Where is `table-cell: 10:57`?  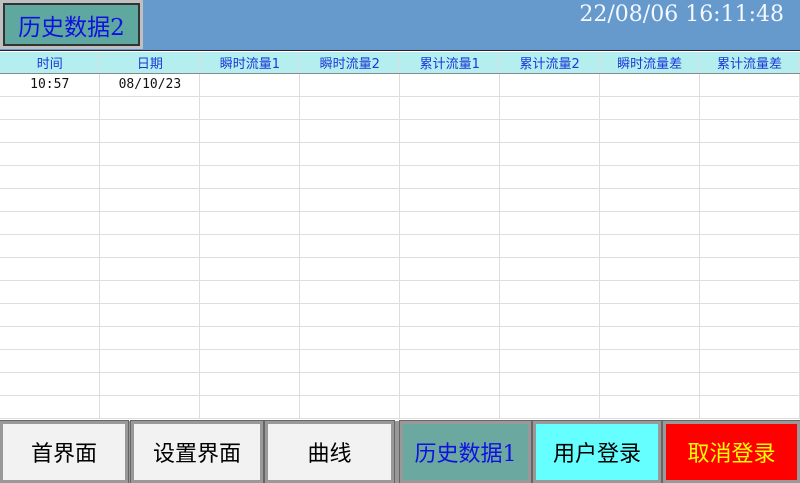 table-cell: 10:57 is located at coordinates (50, 85).